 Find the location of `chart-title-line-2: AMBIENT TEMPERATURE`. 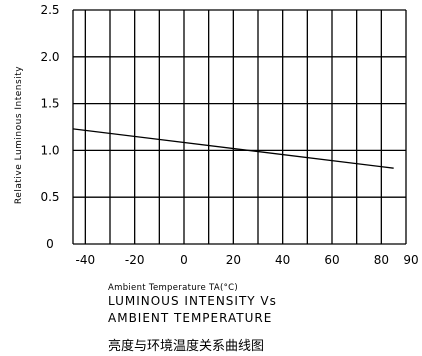

chart-title-line-2: AMBIENT TEMPERATURE is located at coordinates (190, 318).